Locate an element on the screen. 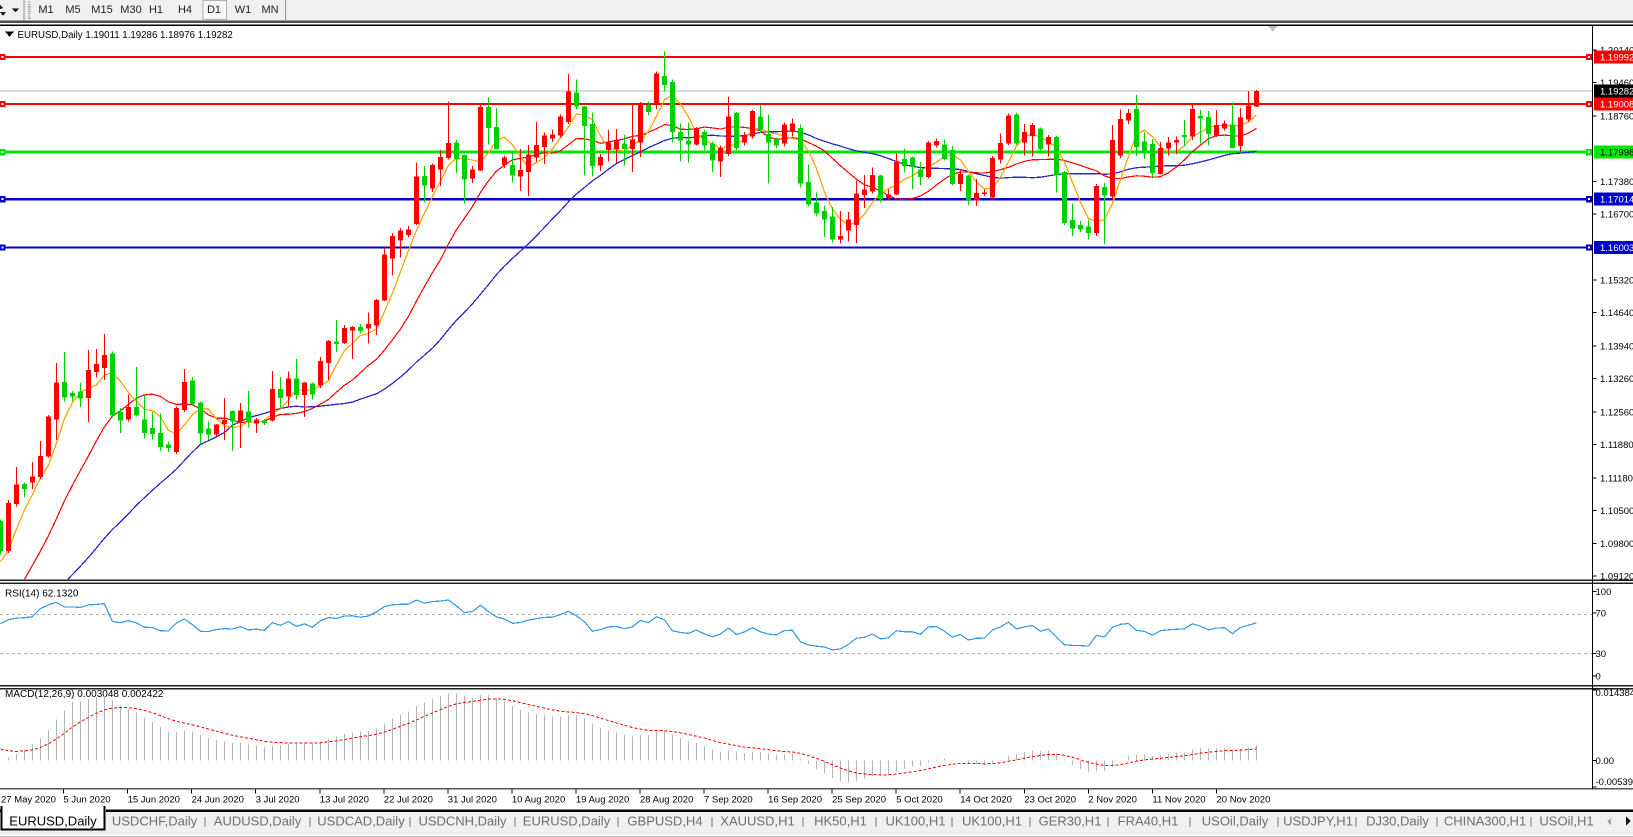 The height and width of the screenshot is (837, 1633). svg-text:MACD(12,26,9) 0.003048 0.00242: MACD(12,26,9) 0.003048 0.002422 is located at coordinates (84, 694).